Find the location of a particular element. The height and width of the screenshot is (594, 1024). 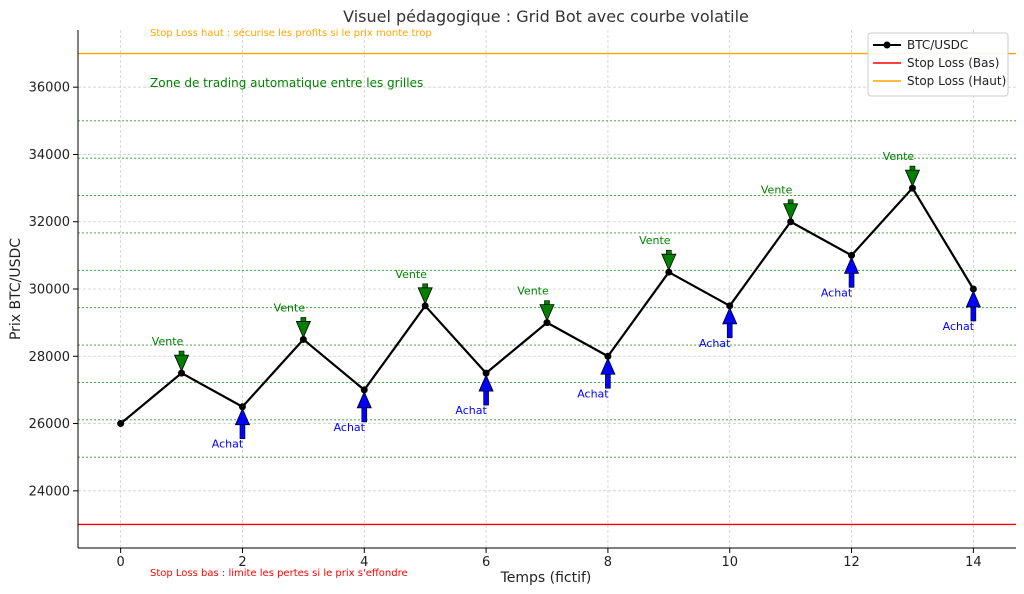

legend-label-price: BTC/USDC is located at coordinates (937, 45).